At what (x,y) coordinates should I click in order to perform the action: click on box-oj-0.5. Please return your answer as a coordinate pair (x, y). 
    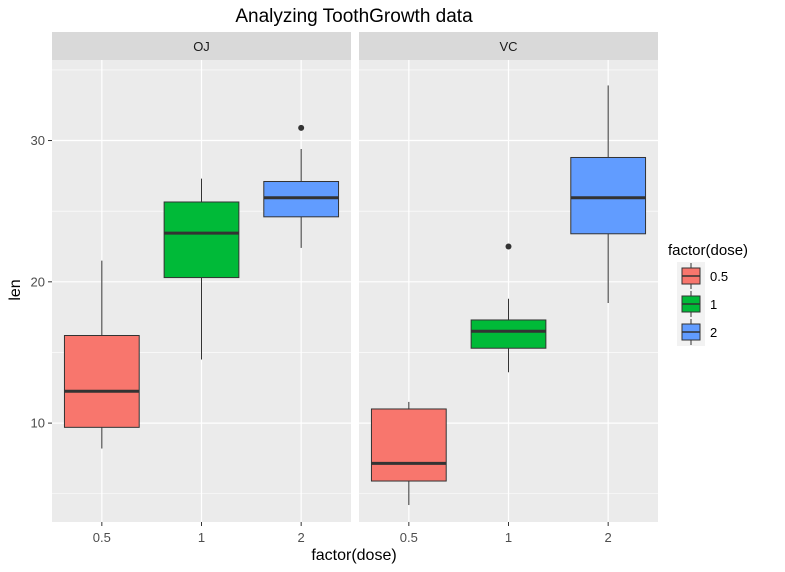
    Looking at the image, I should click on (101, 354).